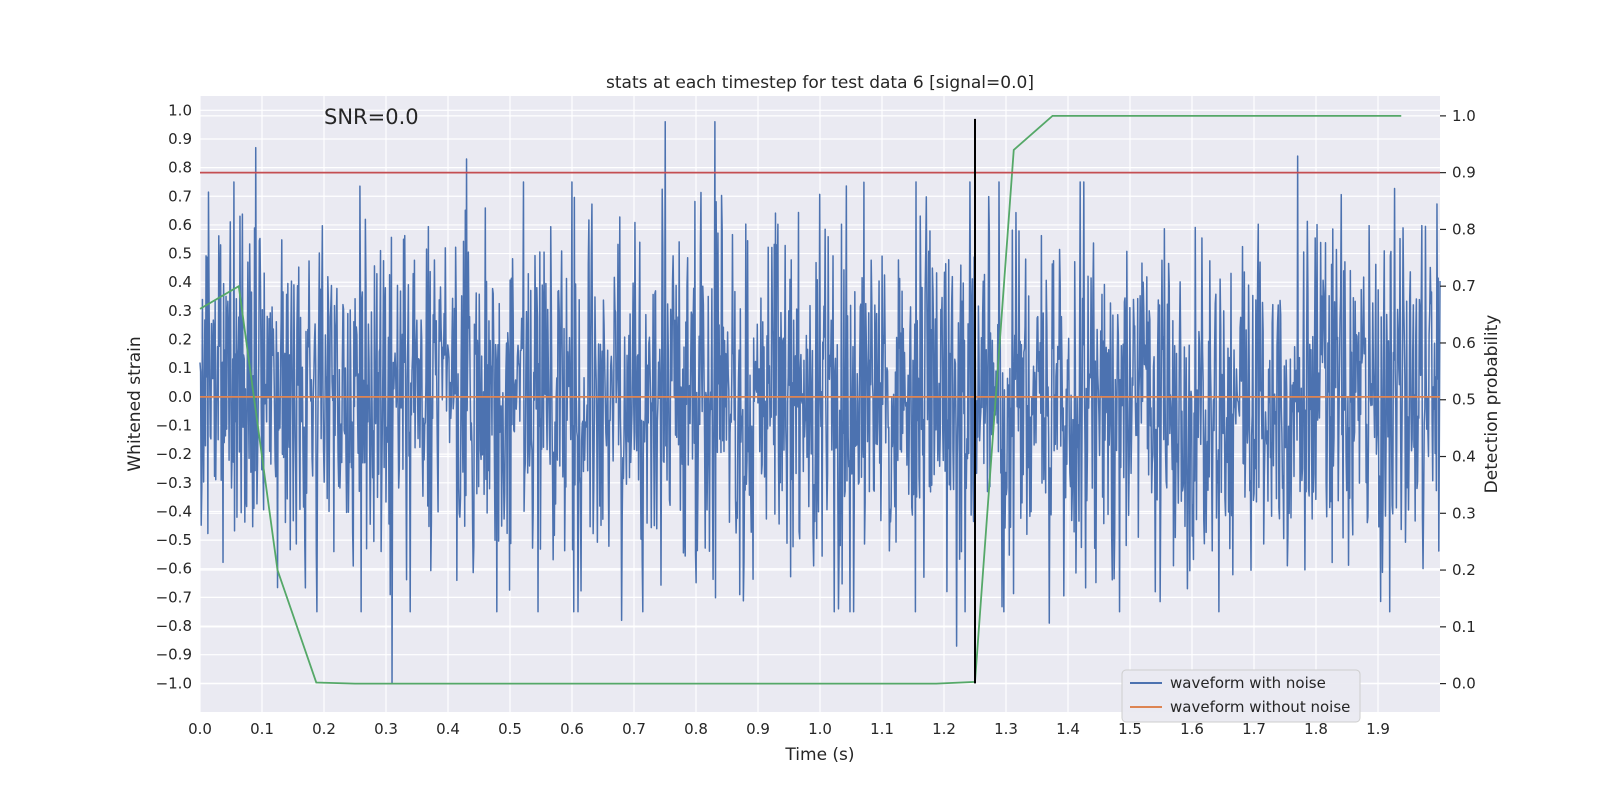 This screenshot has height=800, width=1600. I want to click on x-tick-label: 0.9, so click(758, 729).